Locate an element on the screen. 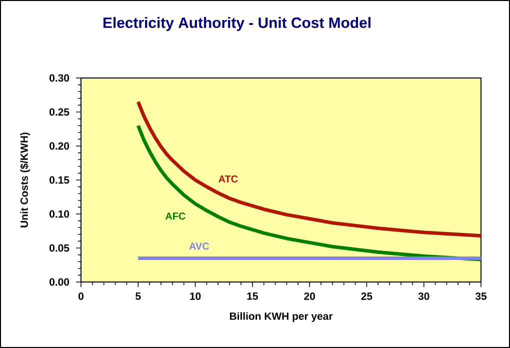 This screenshot has height=348, width=510. x-tick-label: 5 is located at coordinates (138, 296).